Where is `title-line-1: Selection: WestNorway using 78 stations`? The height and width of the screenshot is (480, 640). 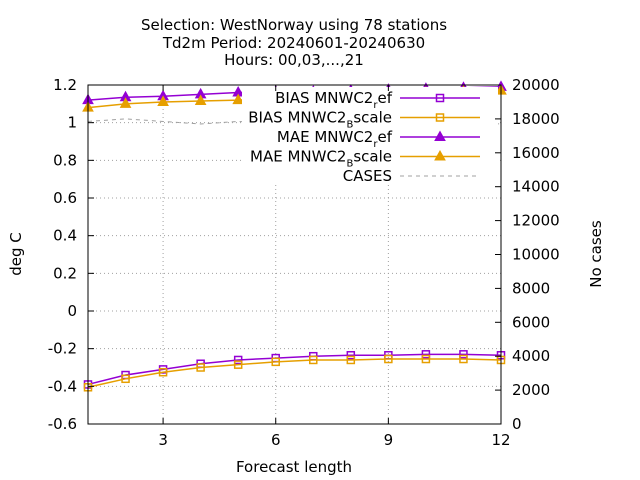
title-line-1: Selection: WestNorway using 78 stations is located at coordinates (294, 25).